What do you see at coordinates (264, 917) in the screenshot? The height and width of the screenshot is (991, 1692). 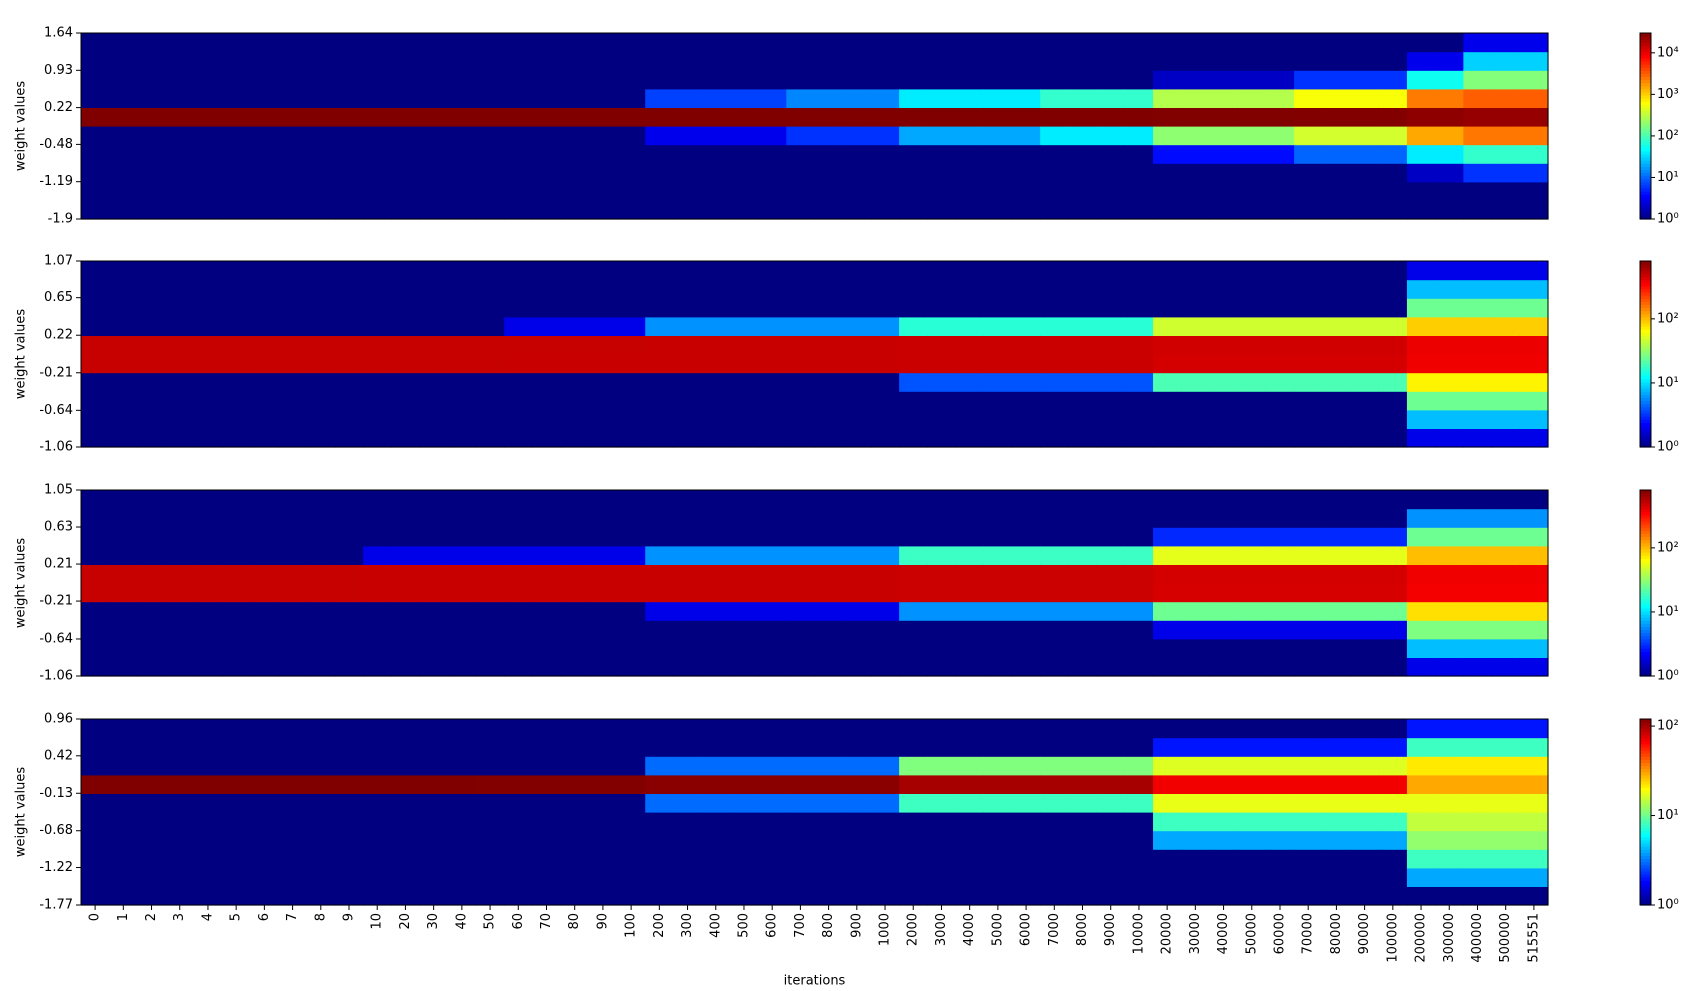 I see `x-tick-label: 6` at bounding box center [264, 917].